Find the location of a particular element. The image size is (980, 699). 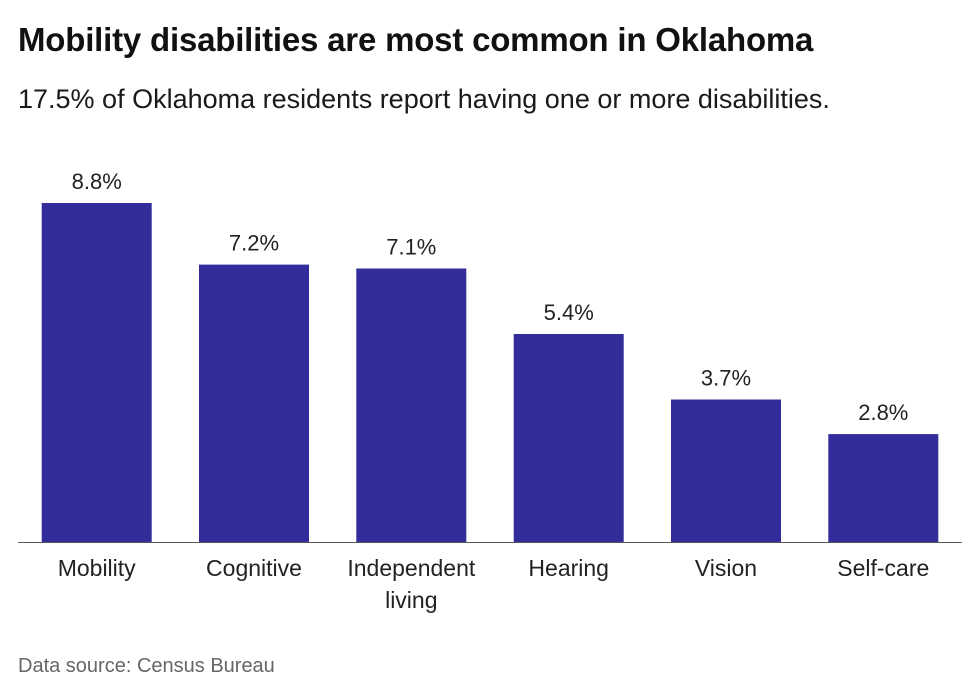

data-source-note: Data source: Census Bureau is located at coordinates (146, 666).